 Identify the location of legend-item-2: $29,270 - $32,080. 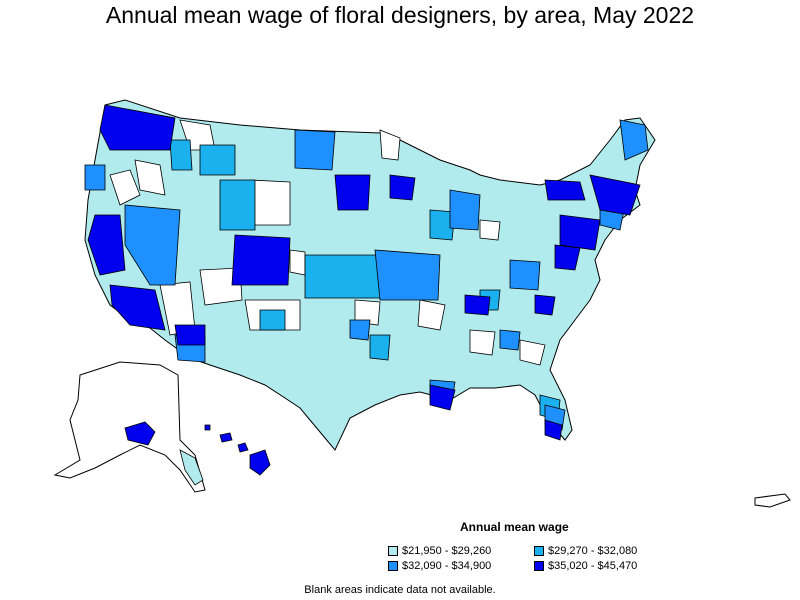
(585, 551).